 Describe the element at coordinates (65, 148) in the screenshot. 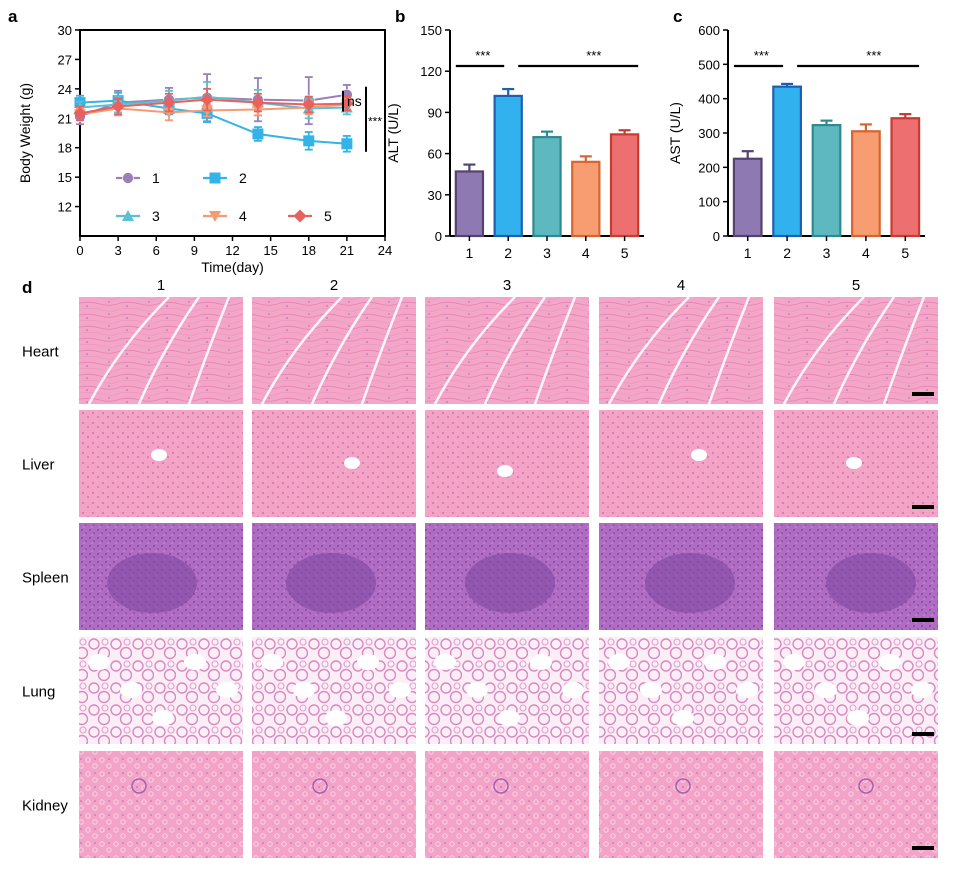

I see `y-tick-label: 18` at that location.